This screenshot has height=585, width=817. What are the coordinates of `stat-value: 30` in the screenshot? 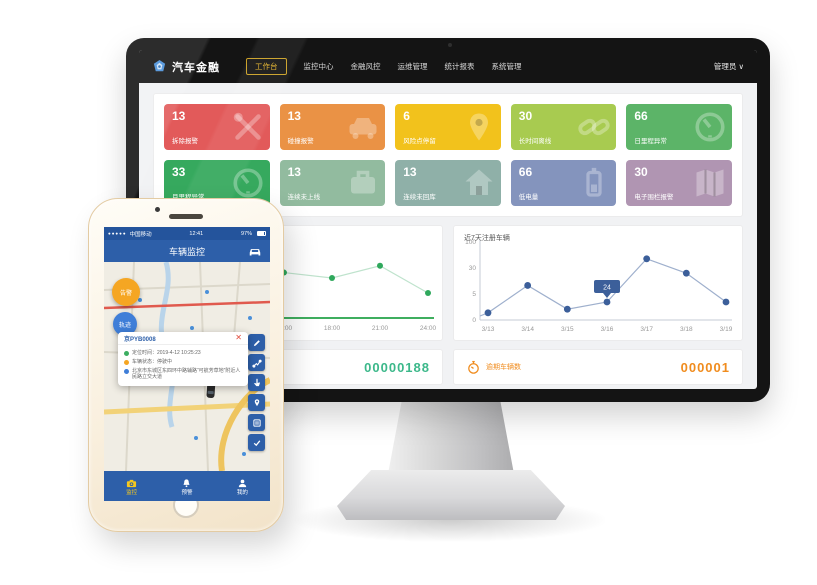 It's located at (641, 172).